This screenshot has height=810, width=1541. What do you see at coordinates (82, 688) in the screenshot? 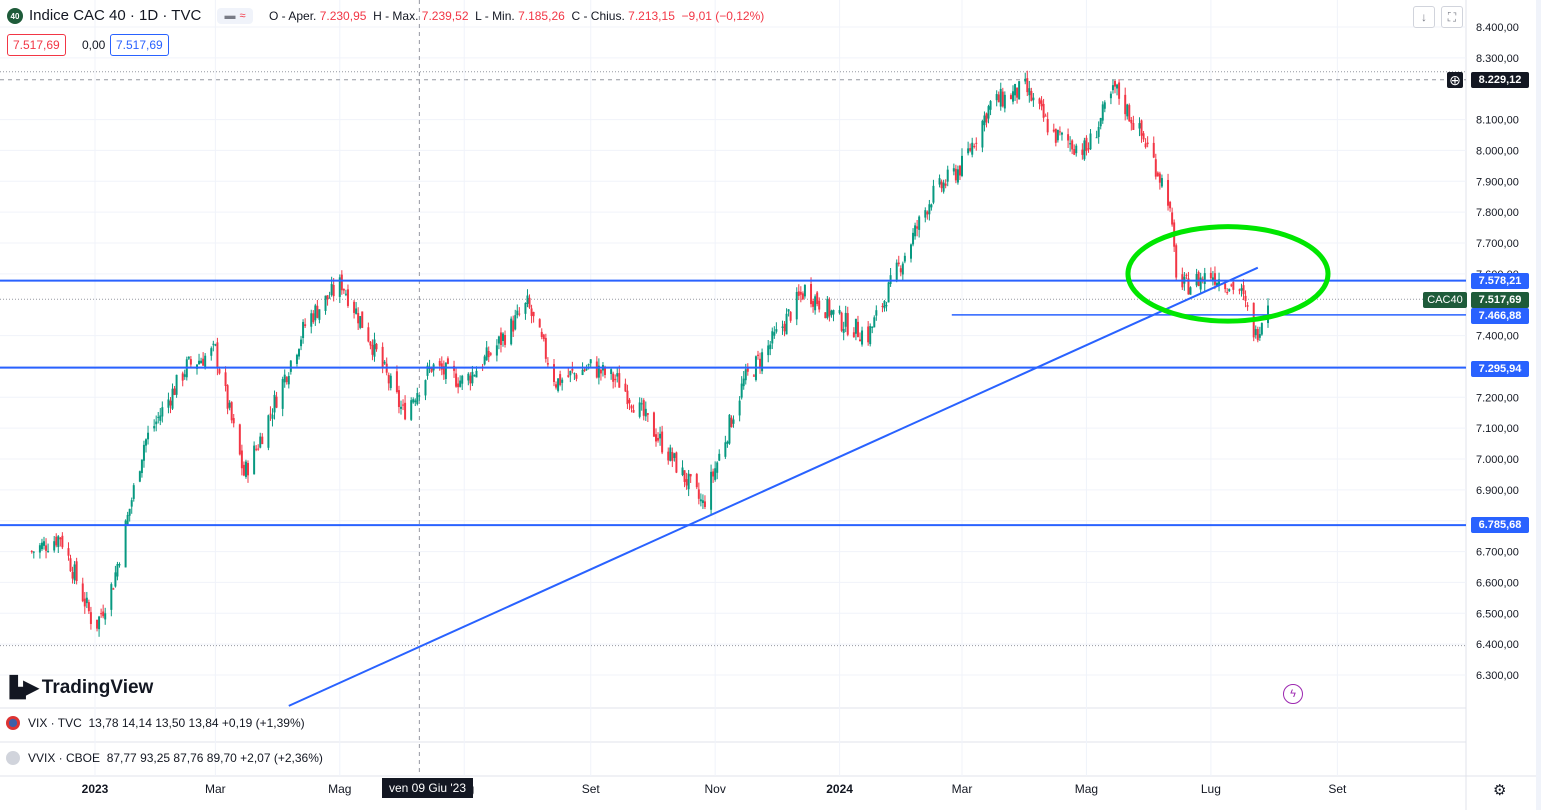
I see `tradingview-logo: ▙▶ TradingView` at bounding box center [82, 688].